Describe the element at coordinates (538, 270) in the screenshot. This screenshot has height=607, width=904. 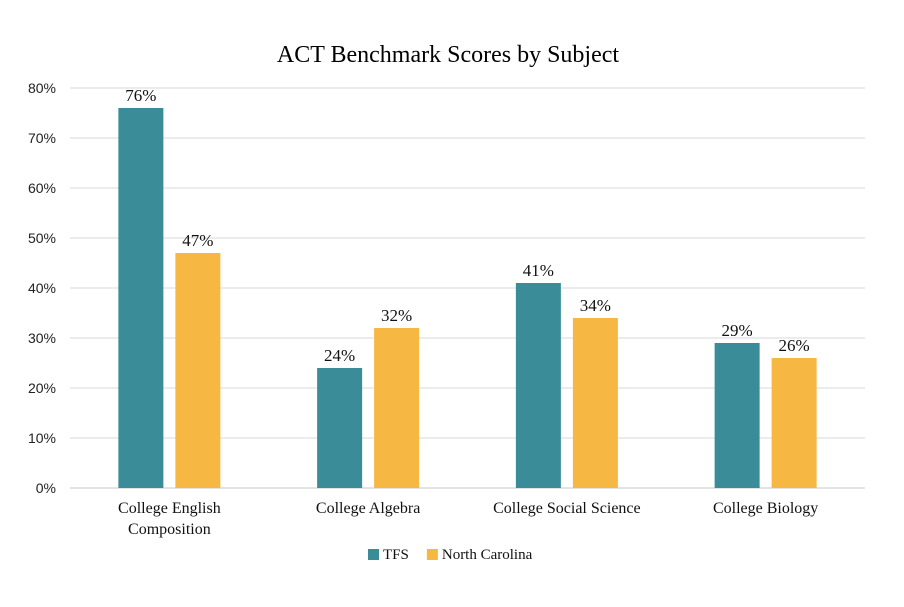
I see `data-label: 41%` at that location.